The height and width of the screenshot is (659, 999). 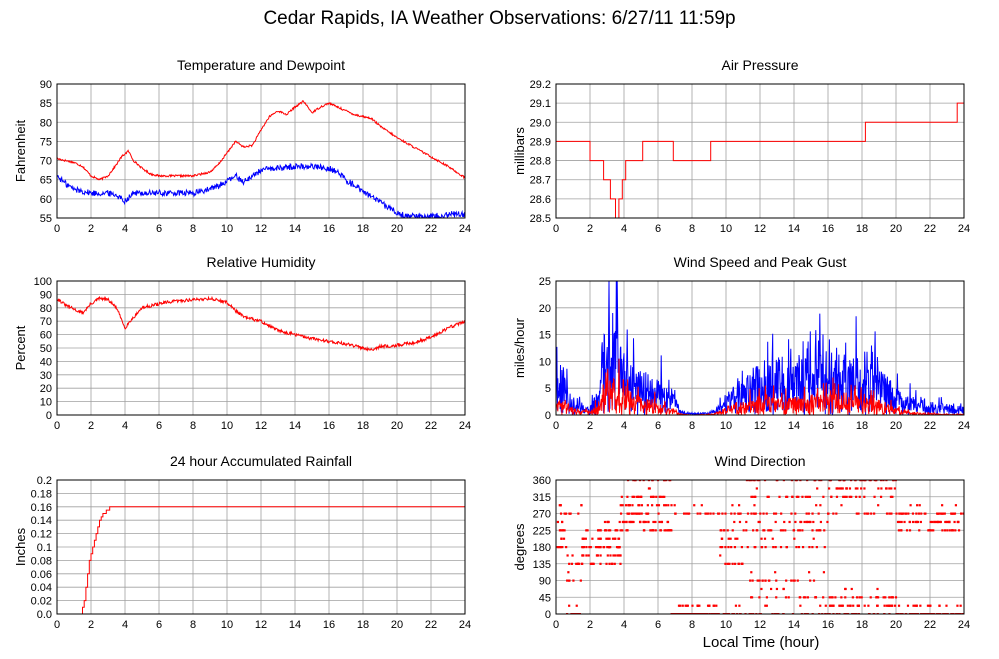 What do you see at coordinates (542, 515) in the screenshot?
I see `y-tick-label: 270` at bounding box center [542, 515].